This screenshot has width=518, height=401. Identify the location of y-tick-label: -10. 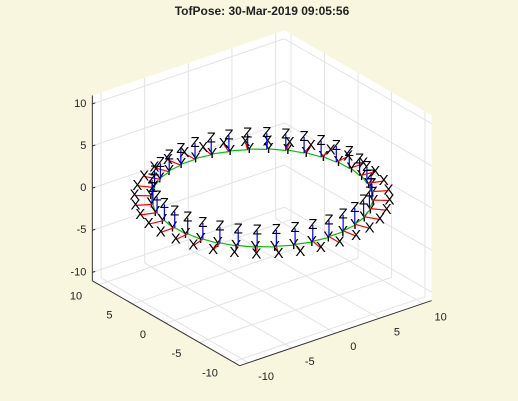
(210, 374).